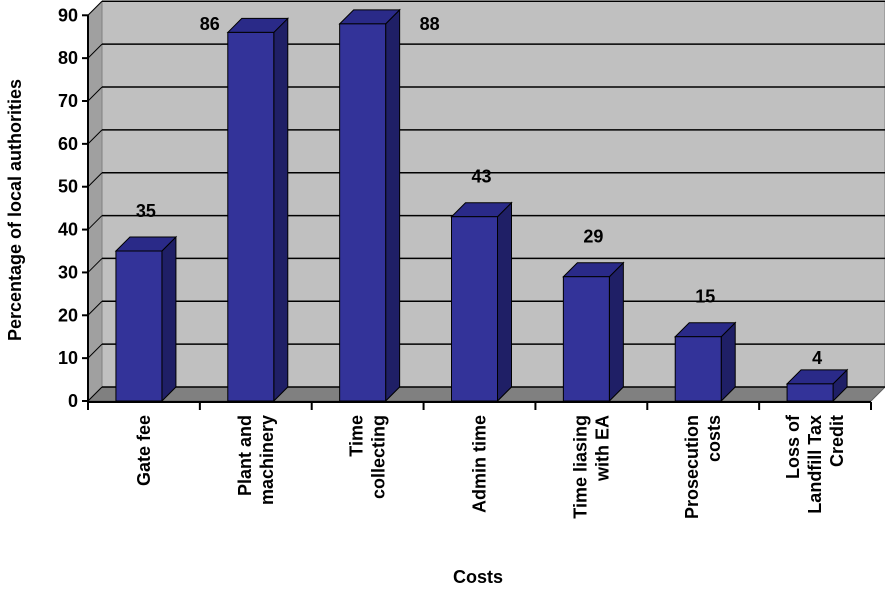 This screenshot has height=589, width=885. What do you see at coordinates (580, 467) in the screenshot?
I see `category-label-line: Time liasing` at bounding box center [580, 467].